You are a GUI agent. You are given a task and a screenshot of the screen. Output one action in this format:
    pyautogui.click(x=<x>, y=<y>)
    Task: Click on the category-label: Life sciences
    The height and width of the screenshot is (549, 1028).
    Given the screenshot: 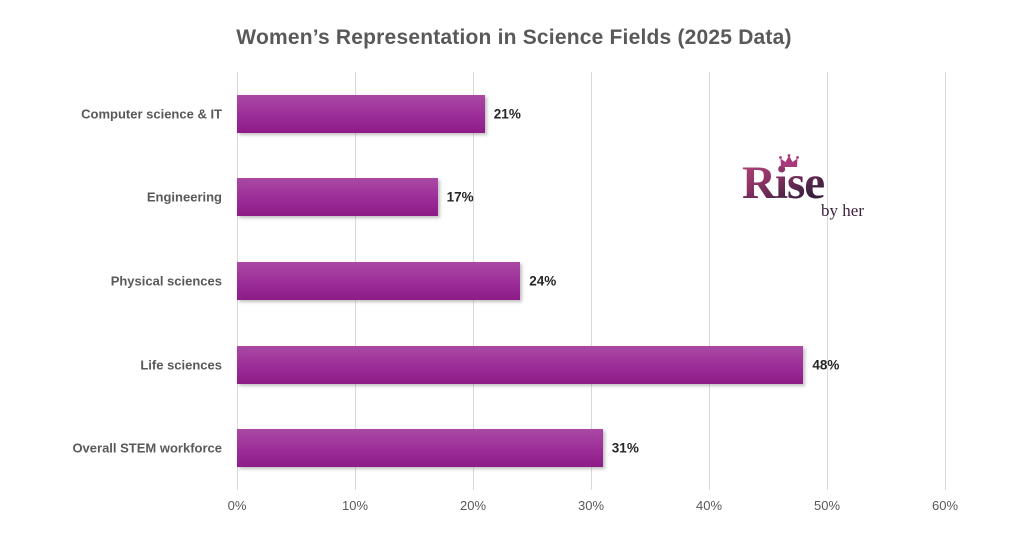 What is the action you would take?
    pyautogui.click(x=181, y=365)
    